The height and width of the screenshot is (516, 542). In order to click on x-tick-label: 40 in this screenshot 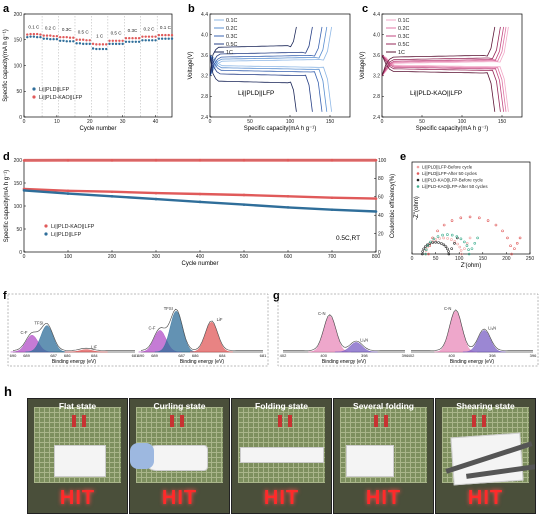, I will do `click(156, 122)`.